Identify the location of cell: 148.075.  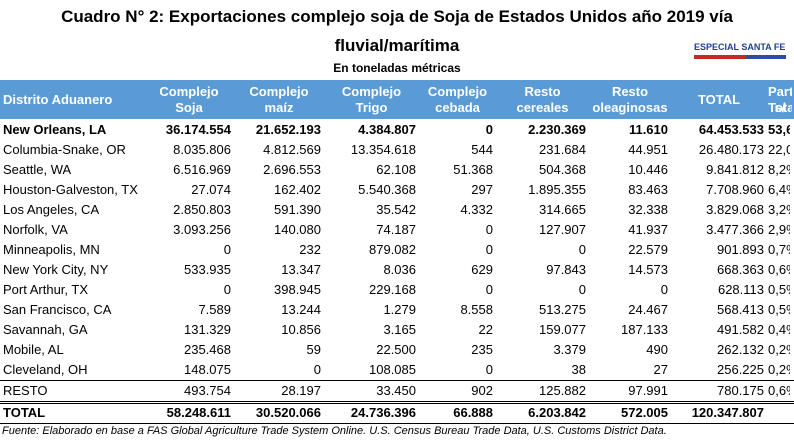
(207, 369).